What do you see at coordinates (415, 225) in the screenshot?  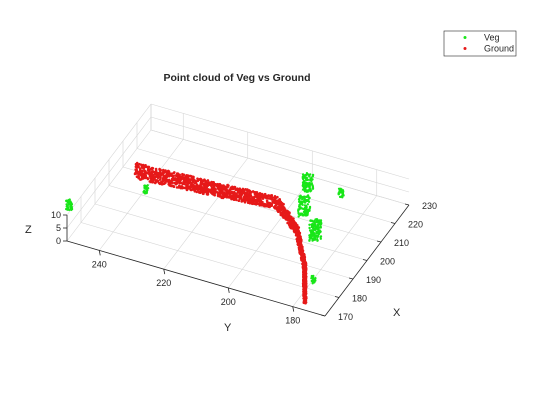 I see `x-tick-label: 220` at bounding box center [415, 225].